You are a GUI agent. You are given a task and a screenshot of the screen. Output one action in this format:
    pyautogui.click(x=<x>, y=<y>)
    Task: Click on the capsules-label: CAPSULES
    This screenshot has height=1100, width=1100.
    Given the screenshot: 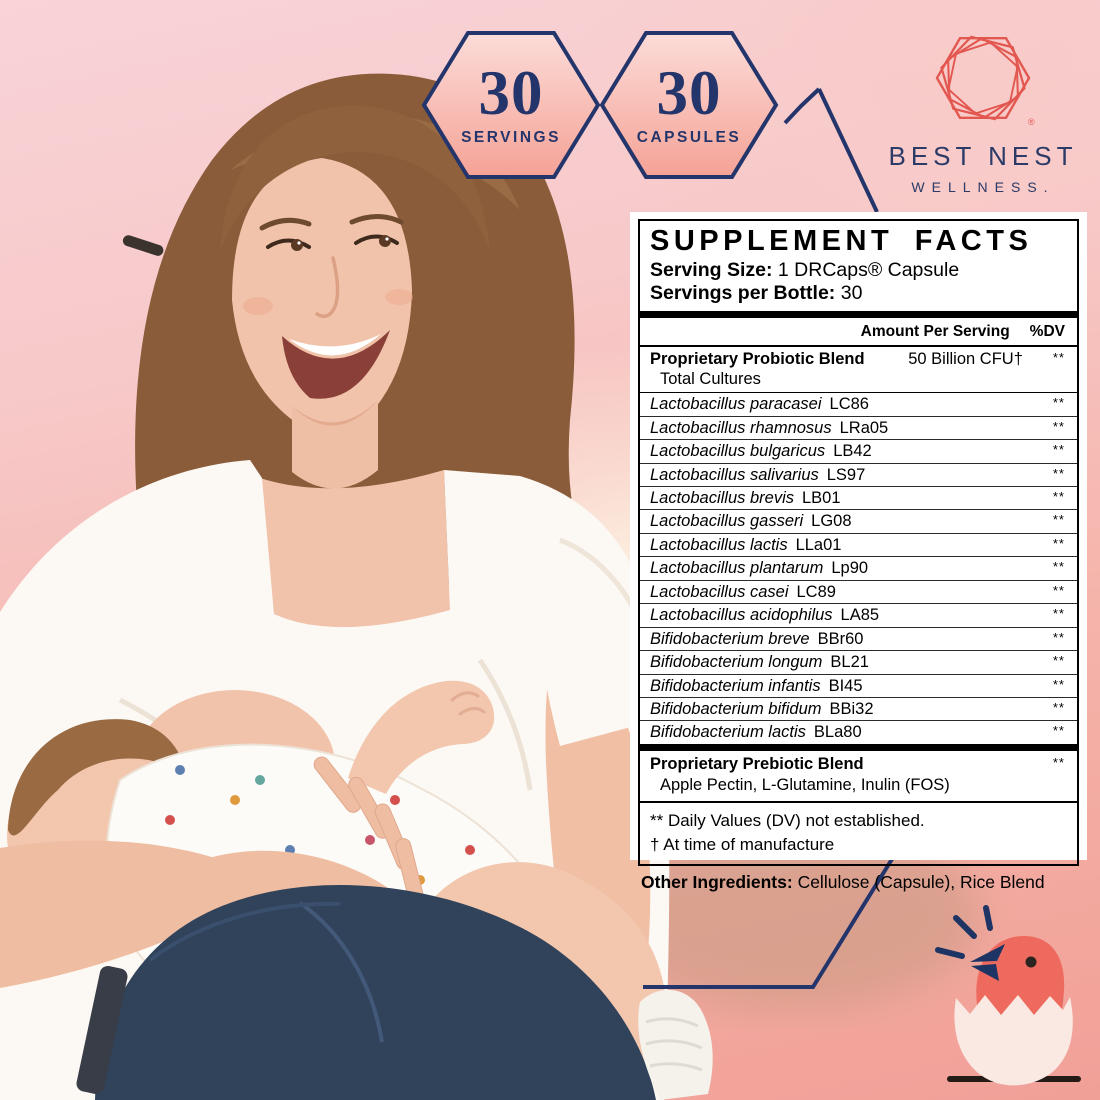 What is the action you would take?
    pyautogui.click(x=689, y=137)
    